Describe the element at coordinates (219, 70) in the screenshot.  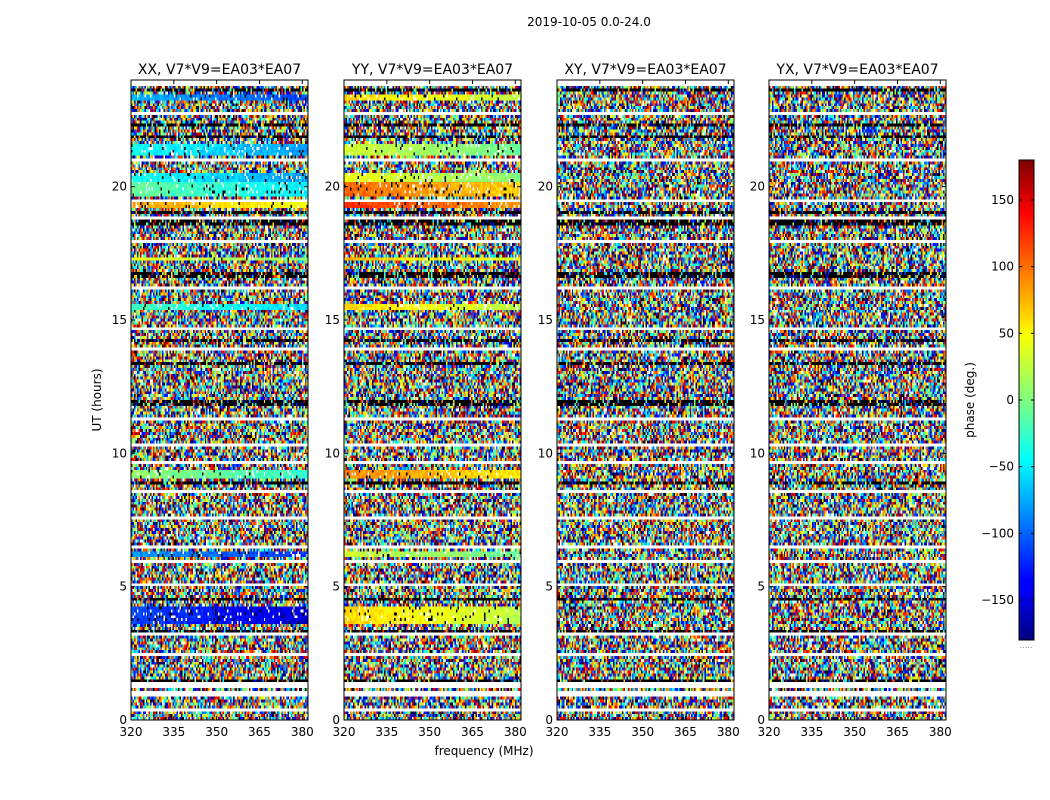
I see `panel-title: XX, V7*V9=EA03*EA07` at that location.